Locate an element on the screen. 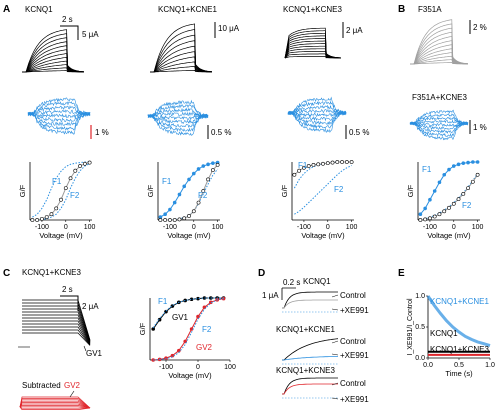 Image resolution: width=500 pixels, height=417 pixels. gv1-pointer is located at coordinates (85, 348).